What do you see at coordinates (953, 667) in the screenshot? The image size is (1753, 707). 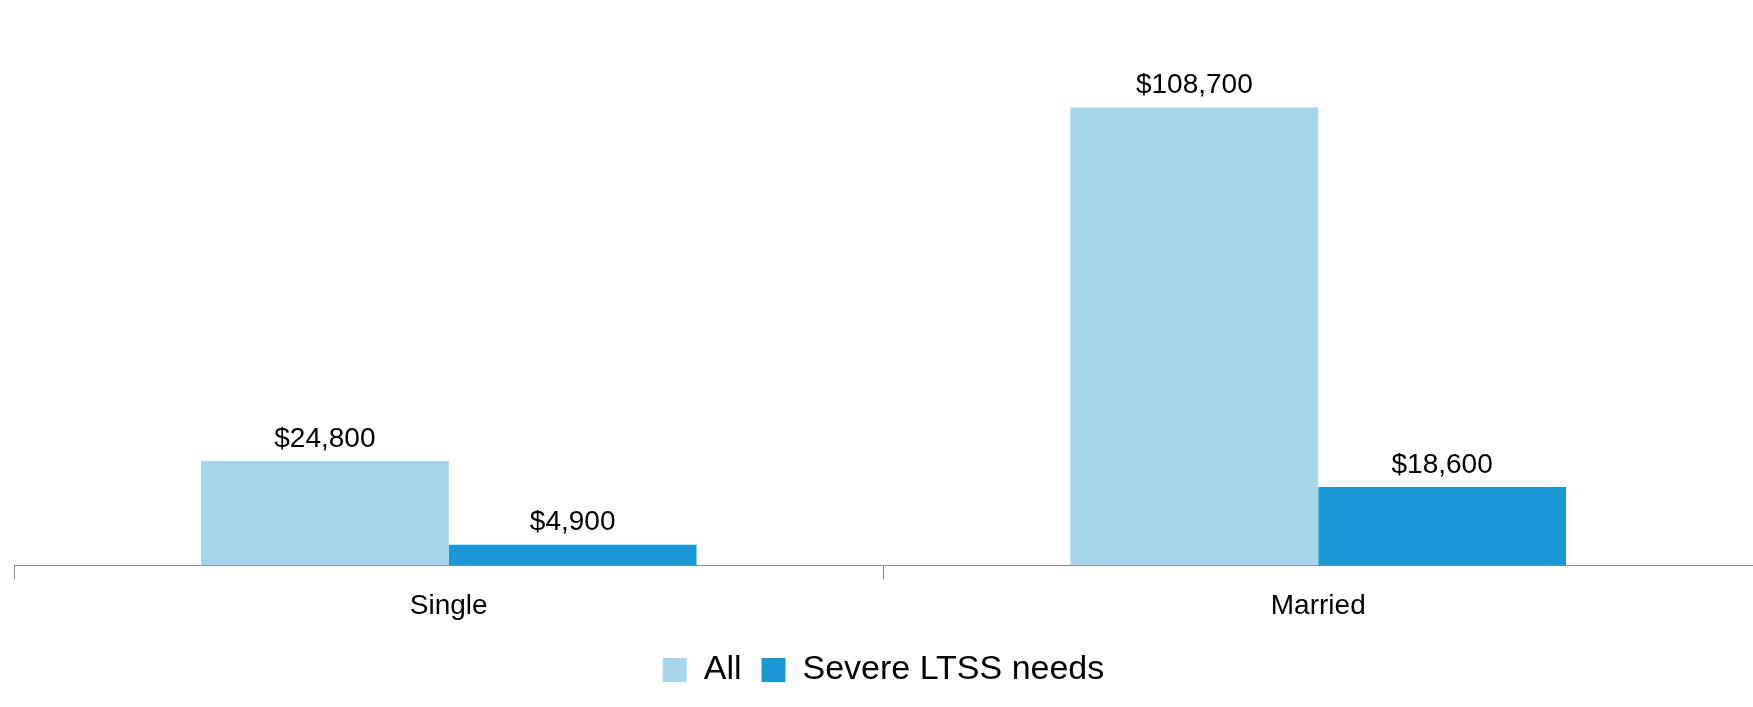 I see `legend-label: Severe LTSS needs` at bounding box center [953, 667].